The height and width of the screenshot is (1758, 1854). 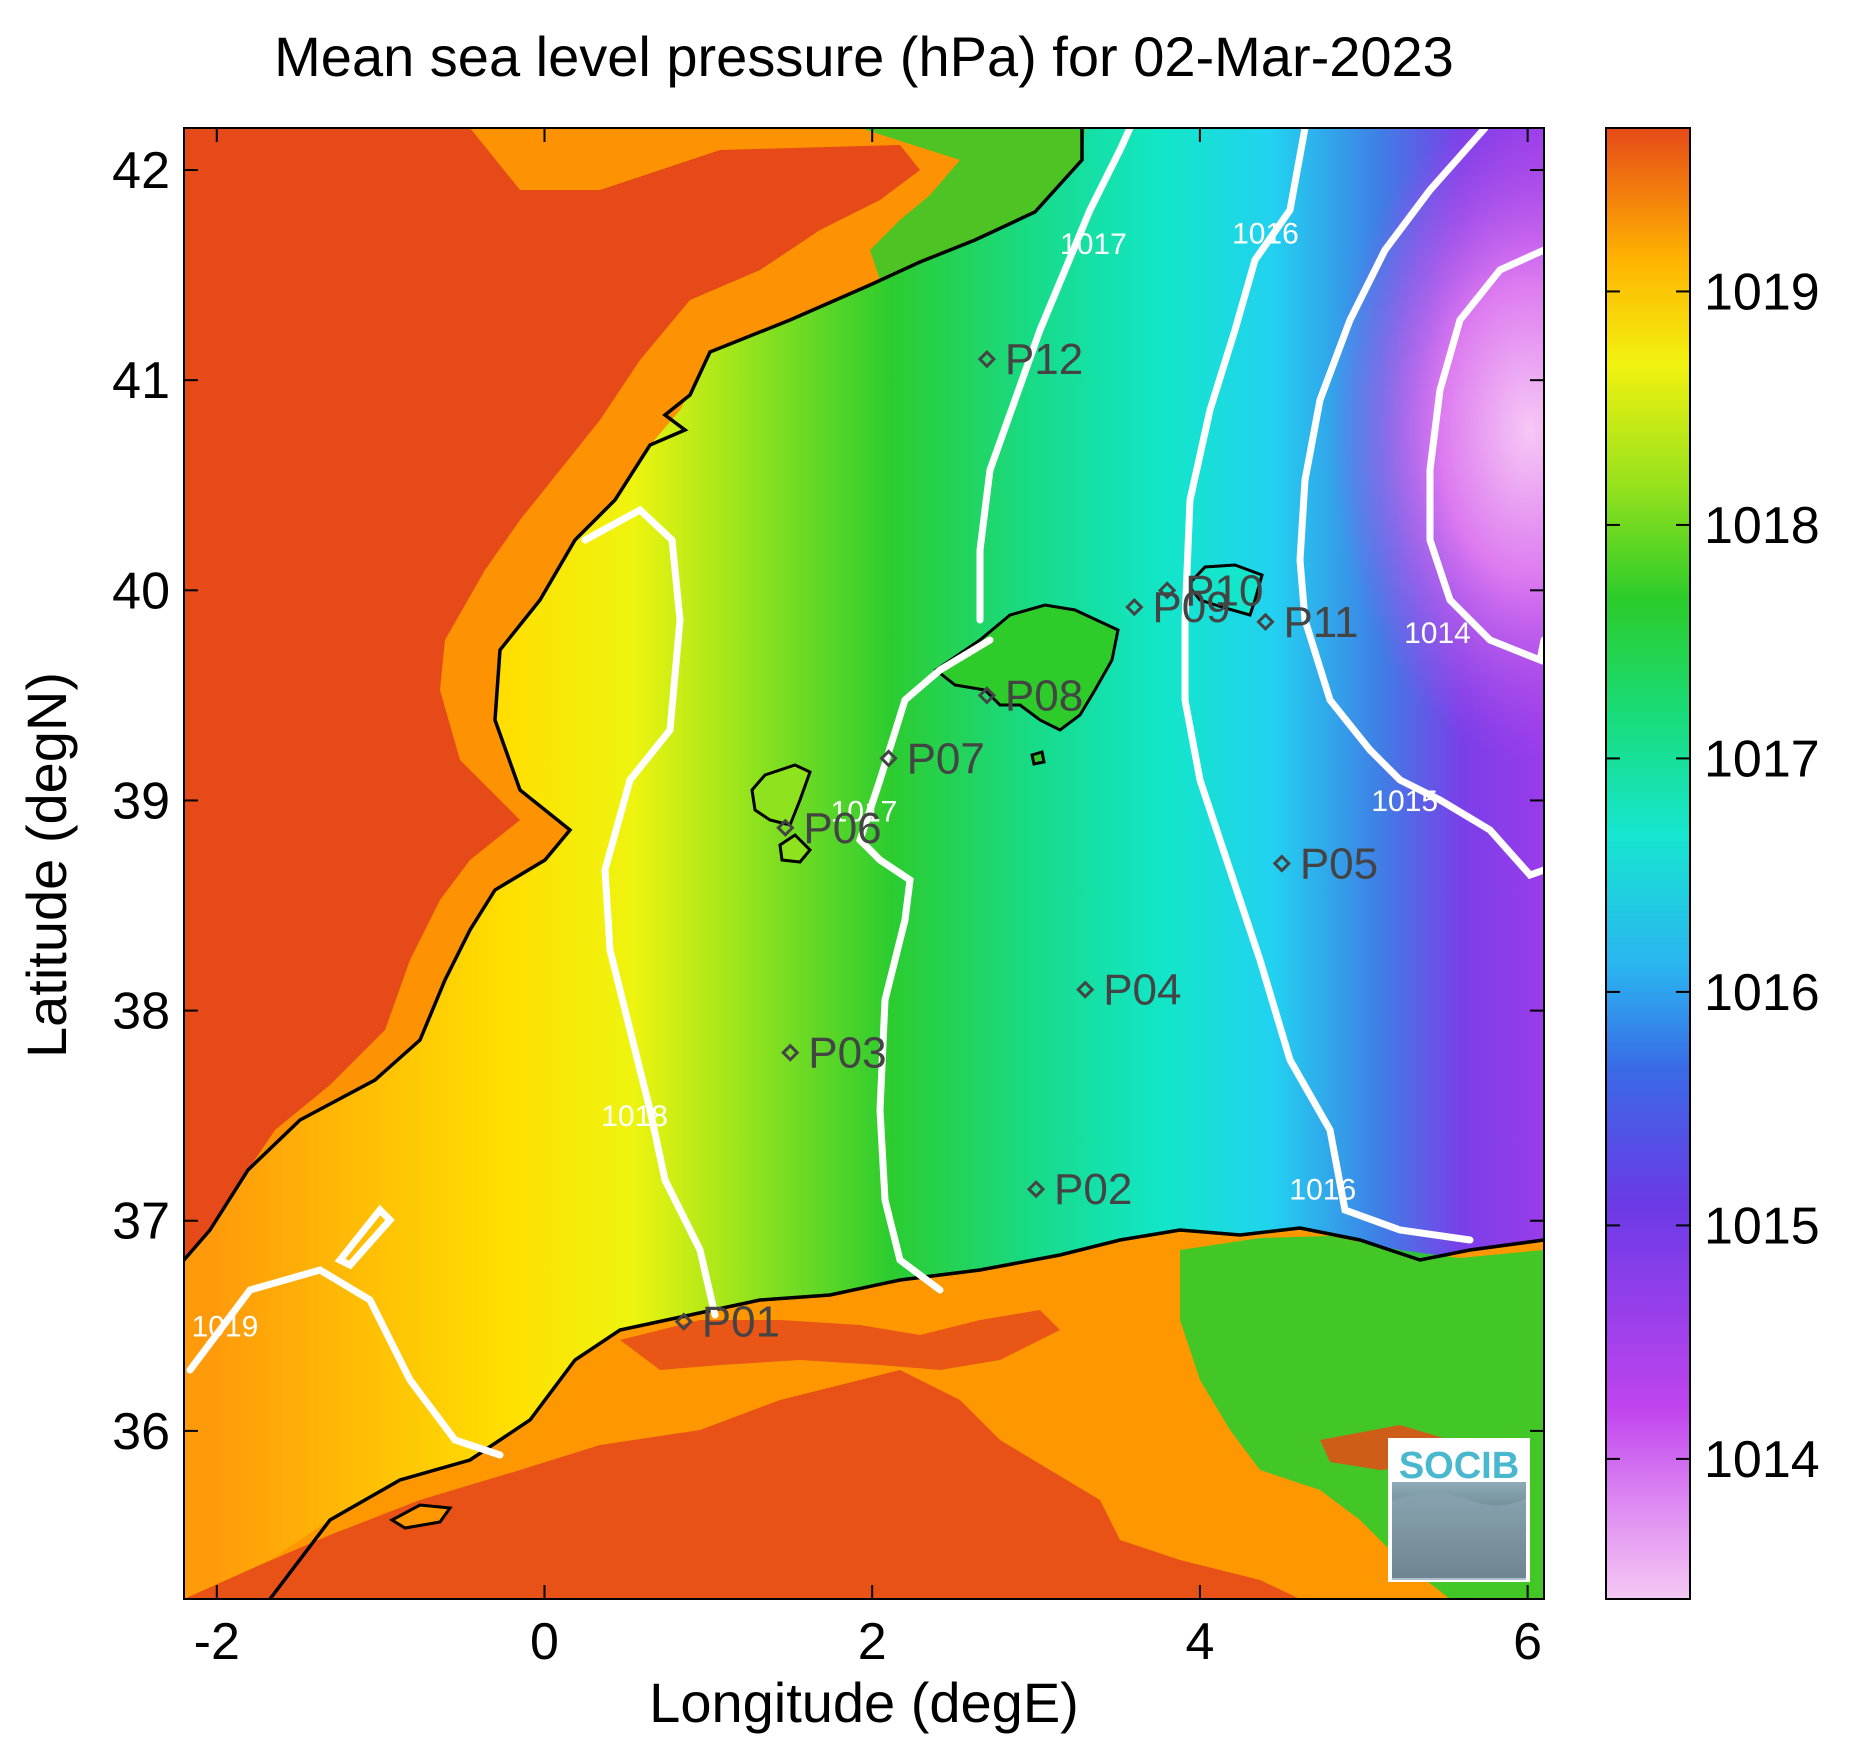 I want to click on station-label: P12, so click(x=1044, y=359).